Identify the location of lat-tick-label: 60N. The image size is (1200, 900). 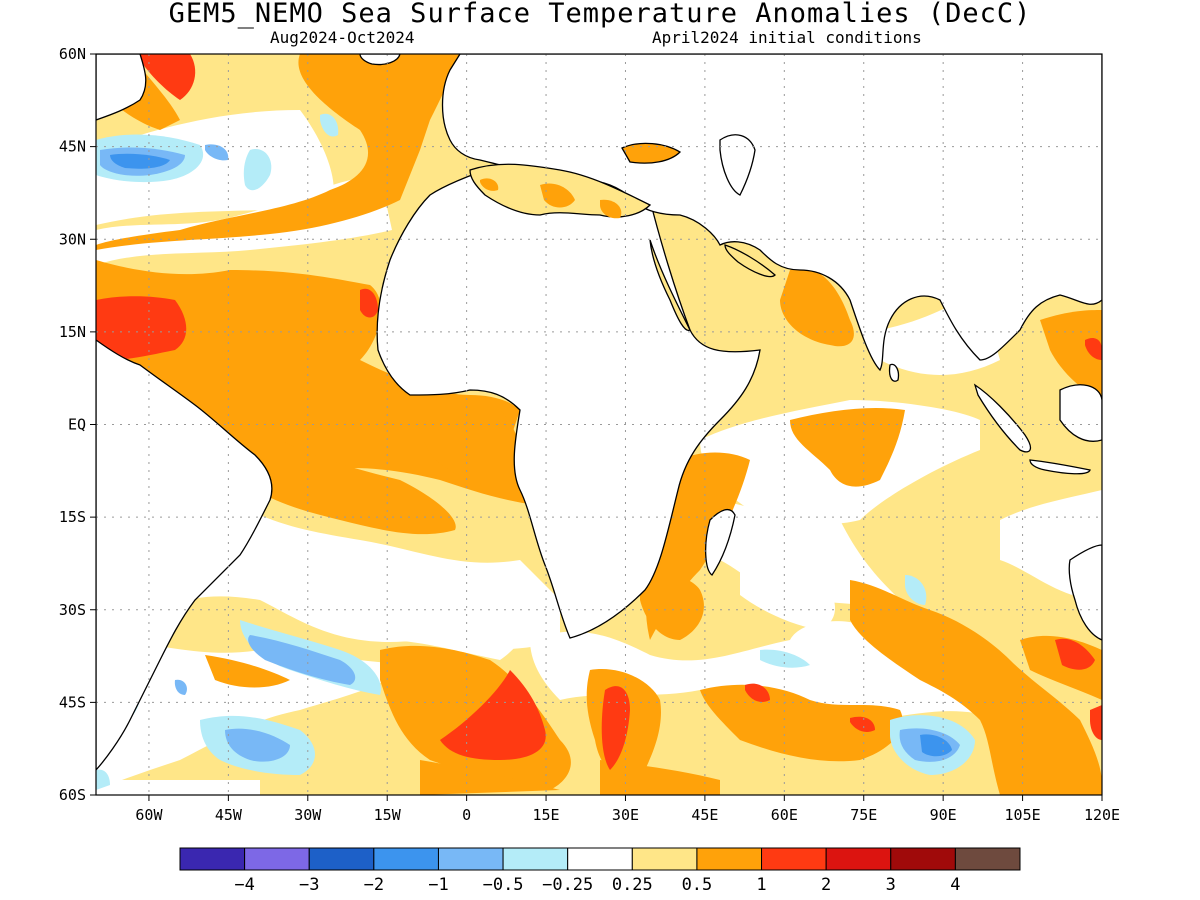
(72, 54).